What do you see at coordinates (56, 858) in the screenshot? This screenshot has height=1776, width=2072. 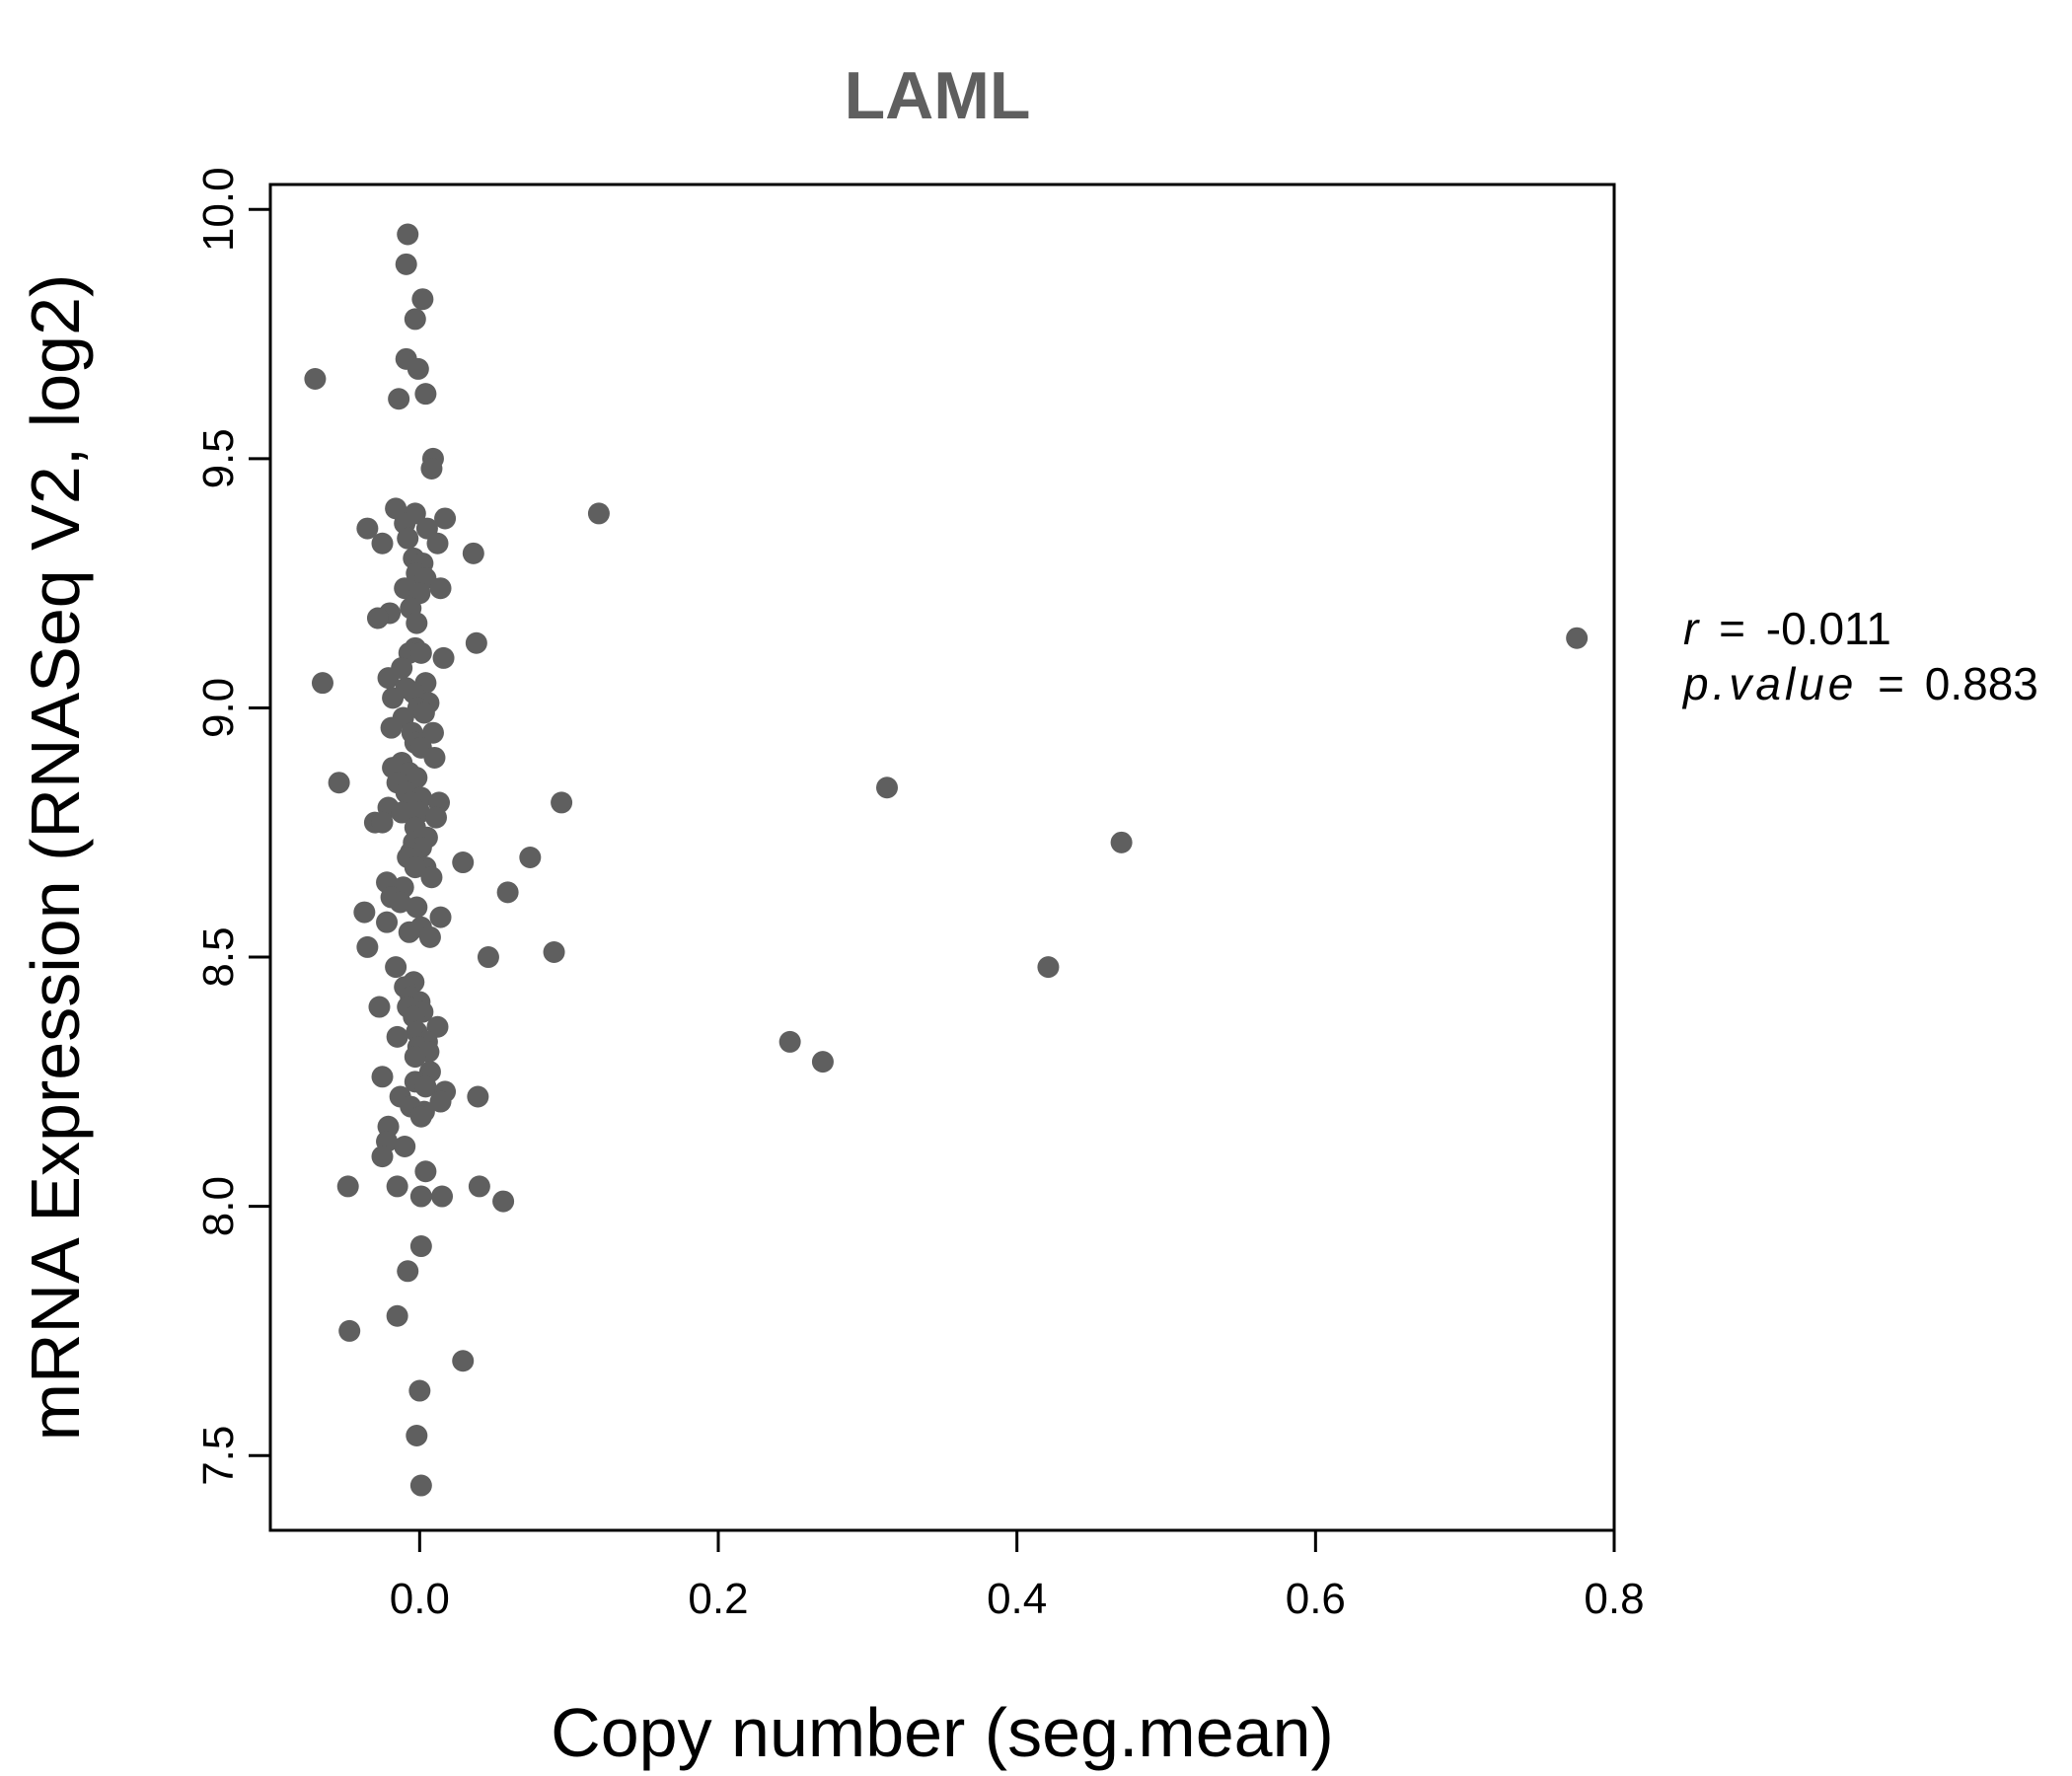 I see `y-axis-label: mRNA Expression (RNASeq V2, log2)` at bounding box center [56, 858].